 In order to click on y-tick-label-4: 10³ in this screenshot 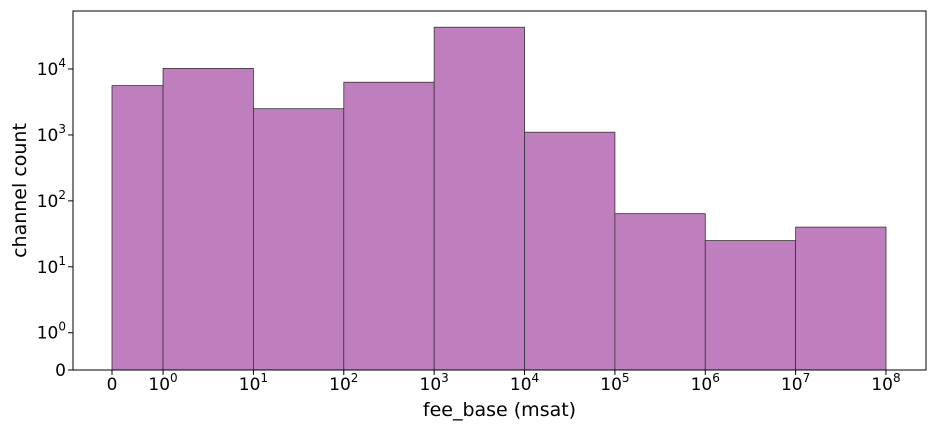, I will do `click(51, 134)`.